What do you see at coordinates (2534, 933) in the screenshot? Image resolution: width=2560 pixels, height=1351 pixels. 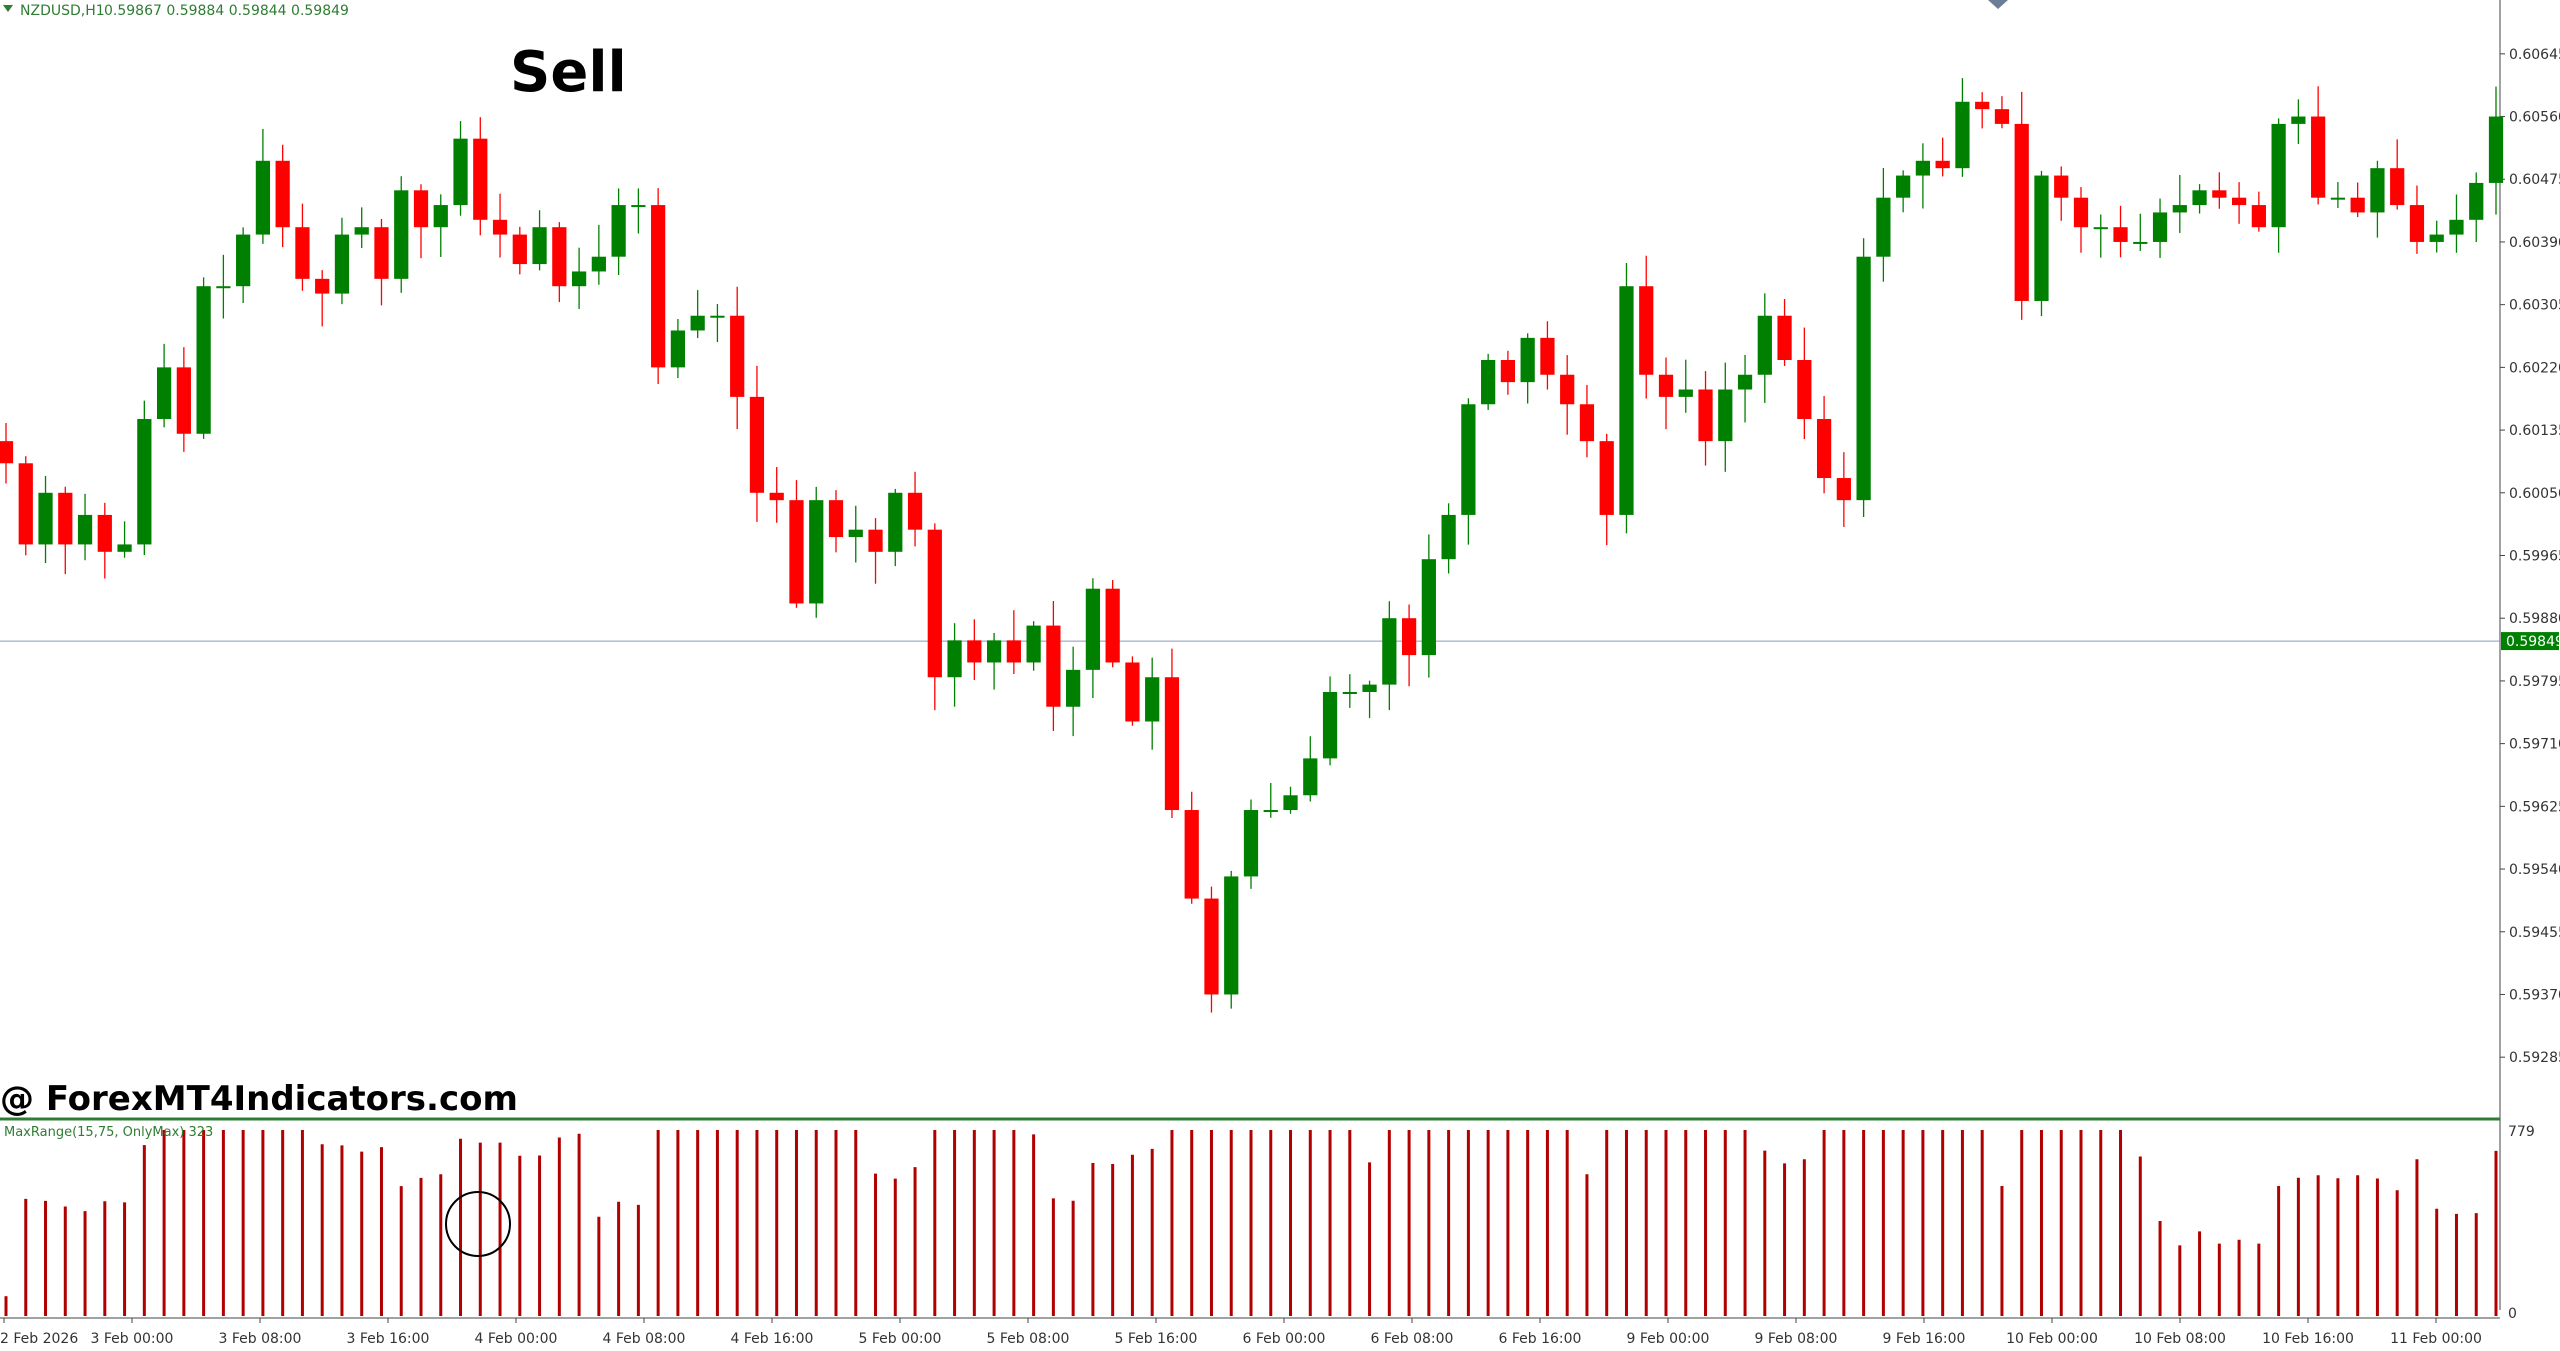 I see `price-tick-label: 0.59455` at bounding box center [2534, 933].